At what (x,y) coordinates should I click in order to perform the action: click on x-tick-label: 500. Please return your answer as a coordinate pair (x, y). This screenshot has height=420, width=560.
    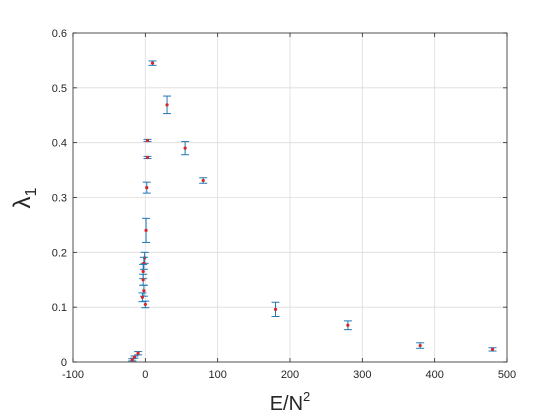
    Looking at the image, I should click on (507, 375).